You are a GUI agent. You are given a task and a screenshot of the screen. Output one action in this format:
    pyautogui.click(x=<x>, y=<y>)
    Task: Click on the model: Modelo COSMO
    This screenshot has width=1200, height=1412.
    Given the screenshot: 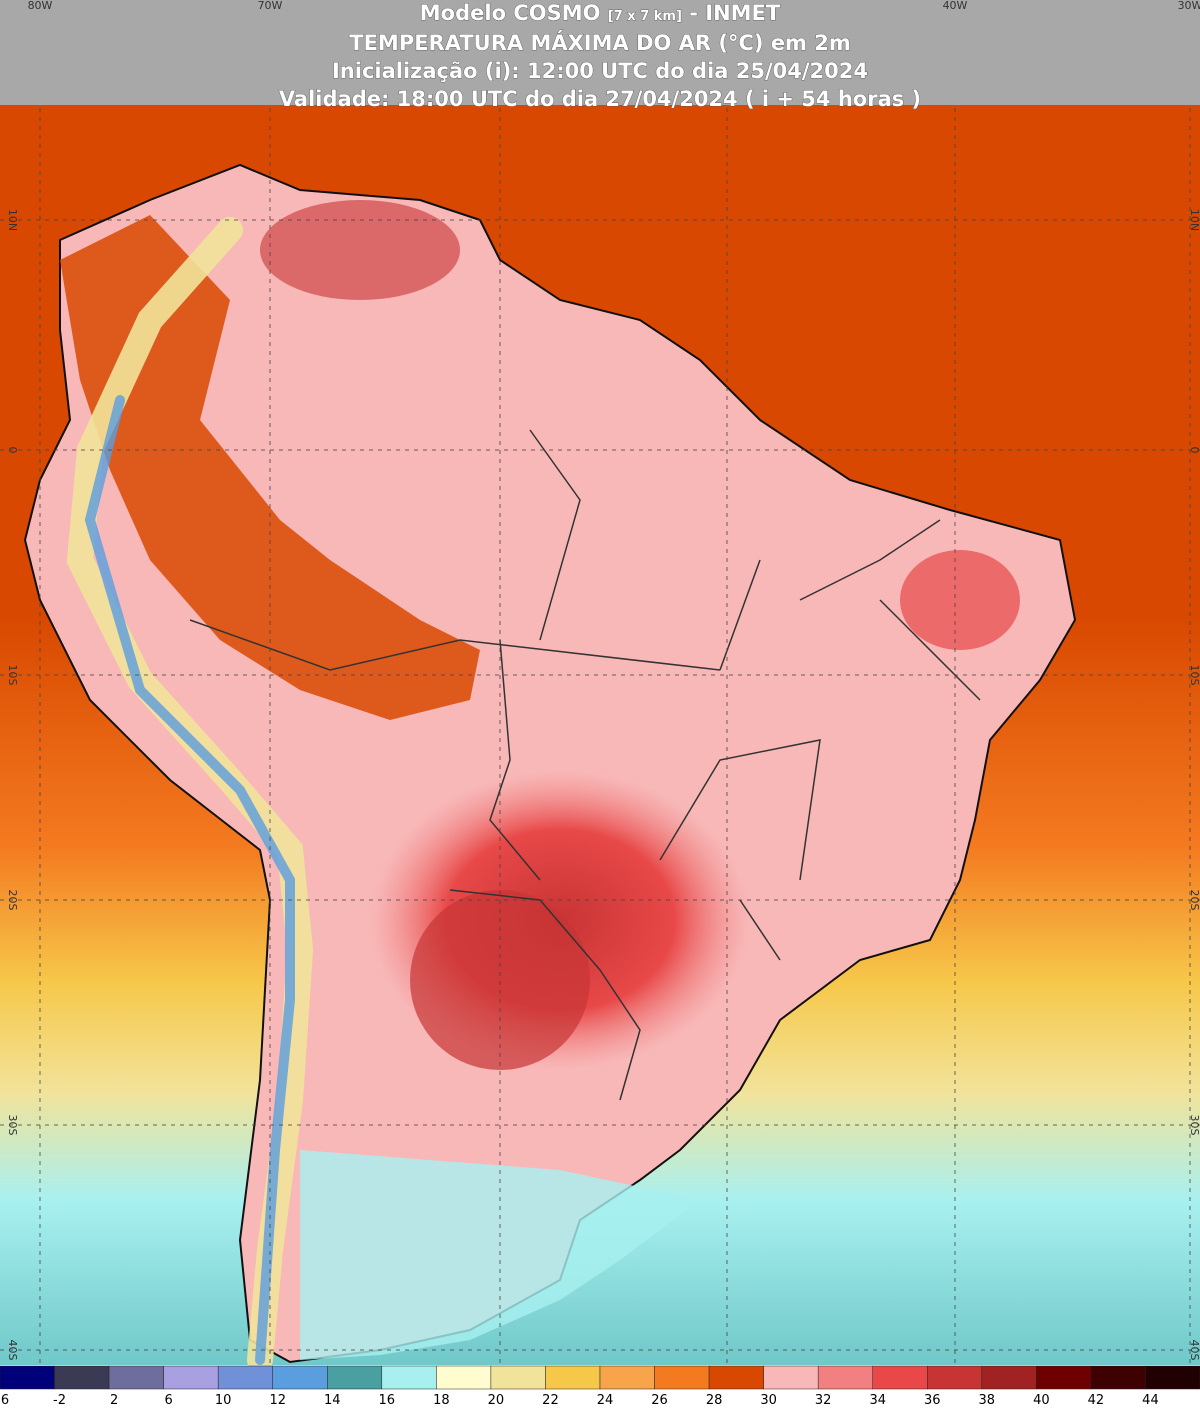 What is the action you would take?
    pyautogui.click(x=510, y=13)
    